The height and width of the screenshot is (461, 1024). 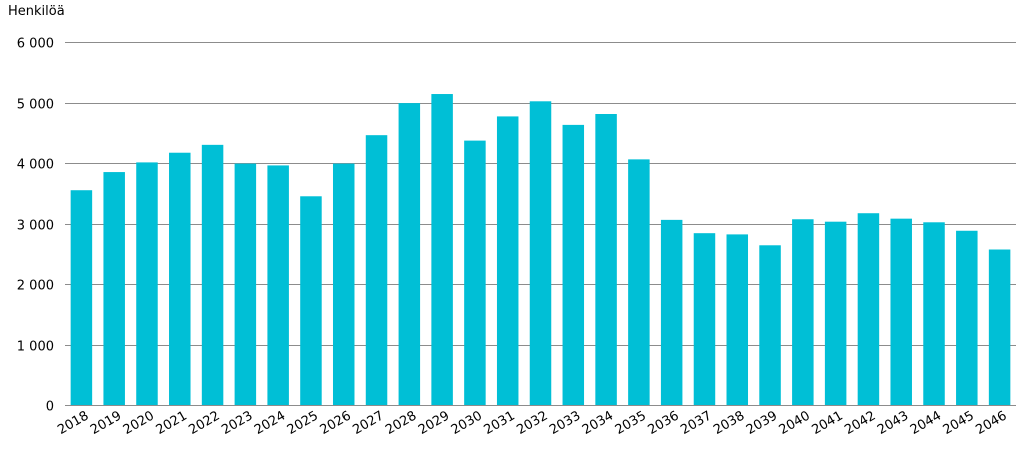 What do you see at coordinates (434, 423) in the screenshot?
I see `x-tick-label: 2029` at bounding box center [434, 423].